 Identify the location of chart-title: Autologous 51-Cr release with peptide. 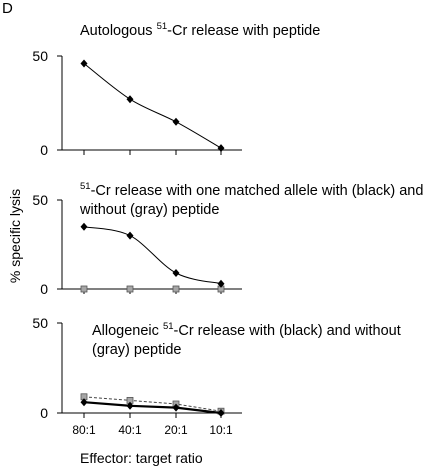
(200, 30).